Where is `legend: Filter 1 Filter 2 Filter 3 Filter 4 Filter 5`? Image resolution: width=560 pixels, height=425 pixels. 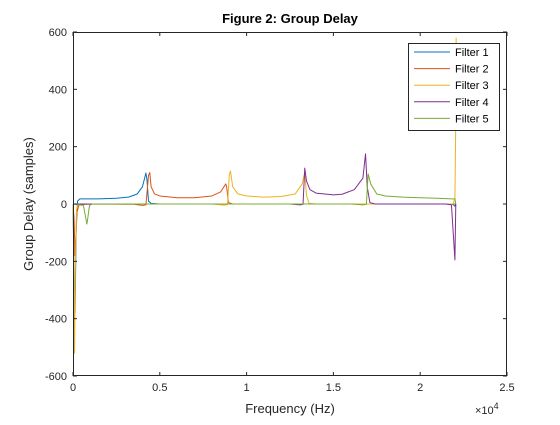
legend: Filter 1 Filter 2 Filter 3 Filter 4 Filter 5 is located at coordinates (454, 87).